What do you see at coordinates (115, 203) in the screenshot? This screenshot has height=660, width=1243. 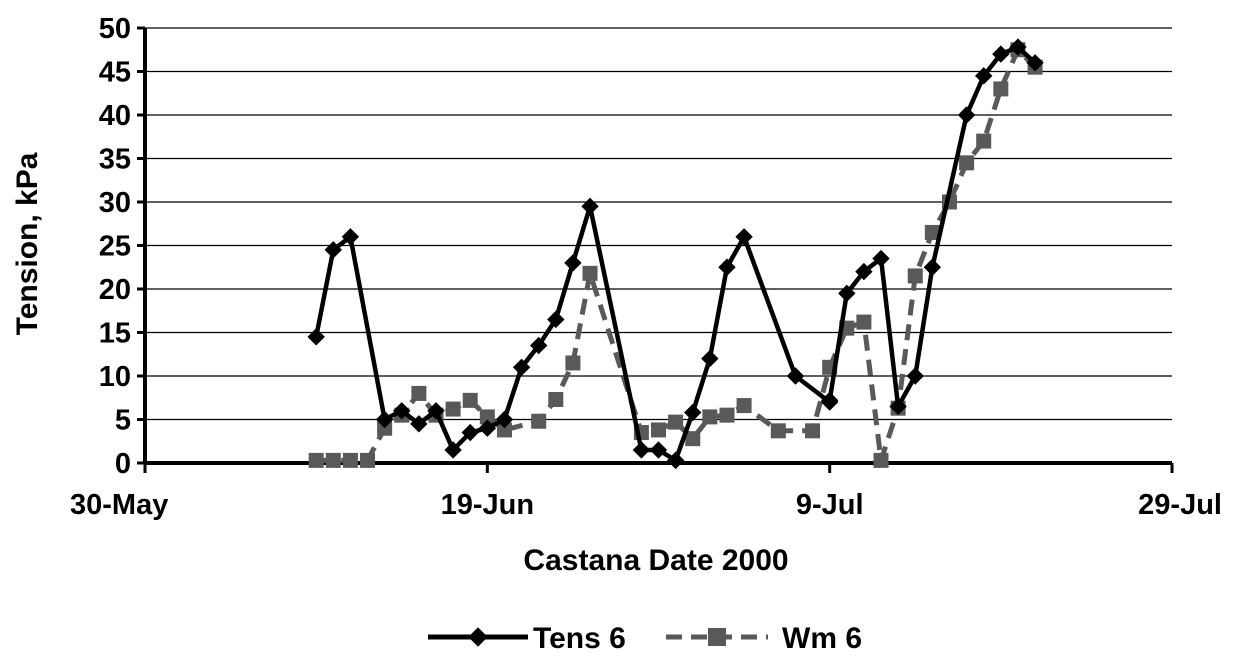 I see `y-tick-label: 30` at bounding box center [115, 203].